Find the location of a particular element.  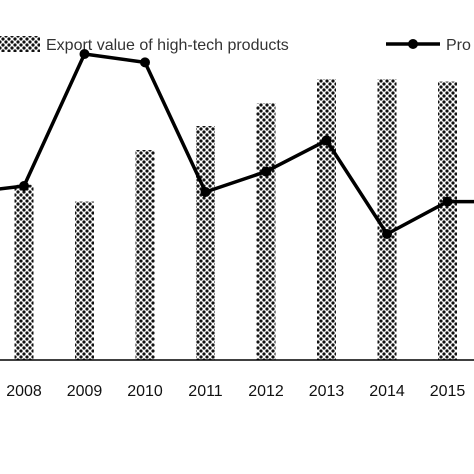

bar-2011 is located at coordinates (205, 243).